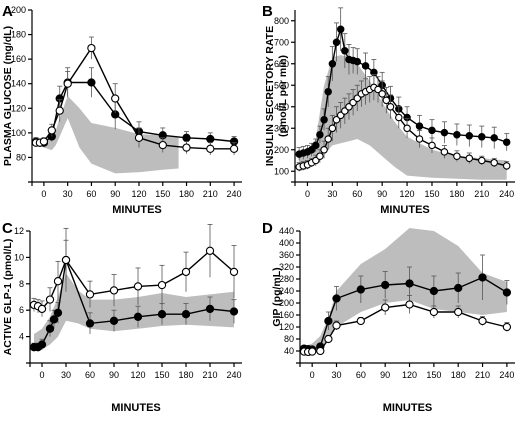  What do you see at coordinates (21, 157) in the screenshot?
I see `panel-a-y-tick-label: 80` at bounding box center [21, 157].